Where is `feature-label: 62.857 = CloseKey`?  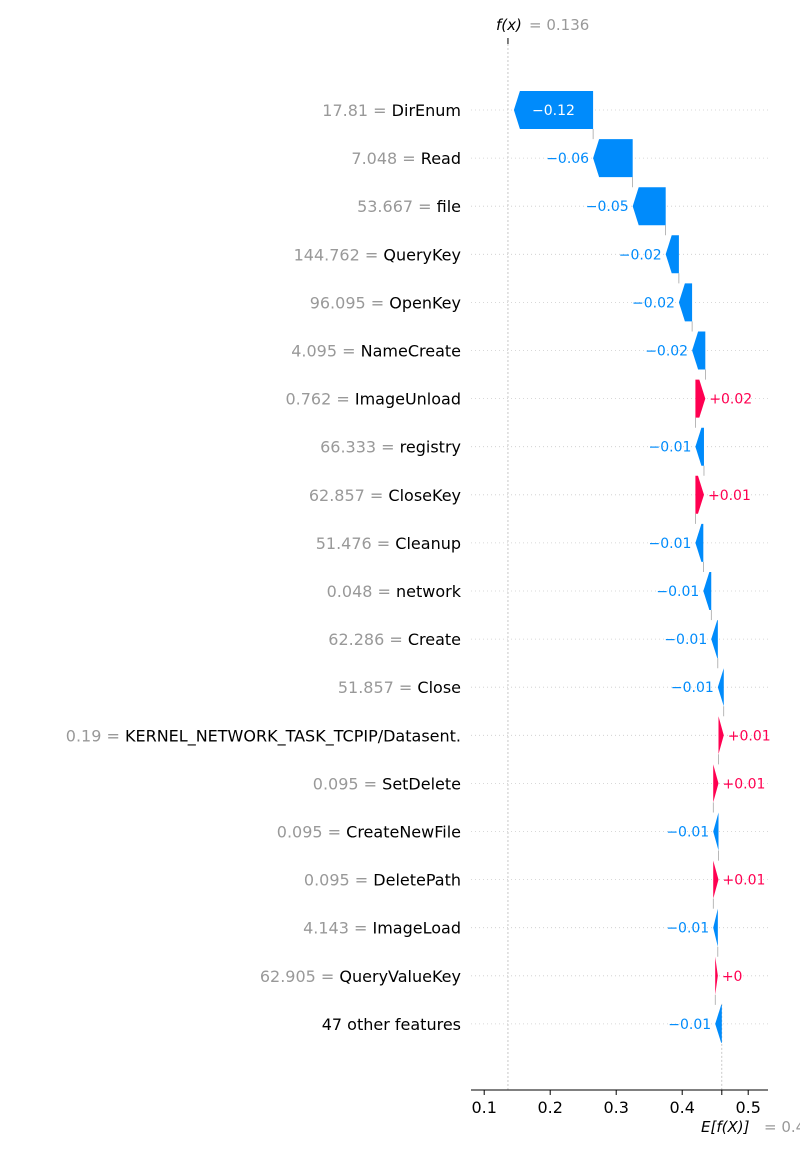 feature-label: 62.857 = CloseKey is located at coordinates (385, 495).